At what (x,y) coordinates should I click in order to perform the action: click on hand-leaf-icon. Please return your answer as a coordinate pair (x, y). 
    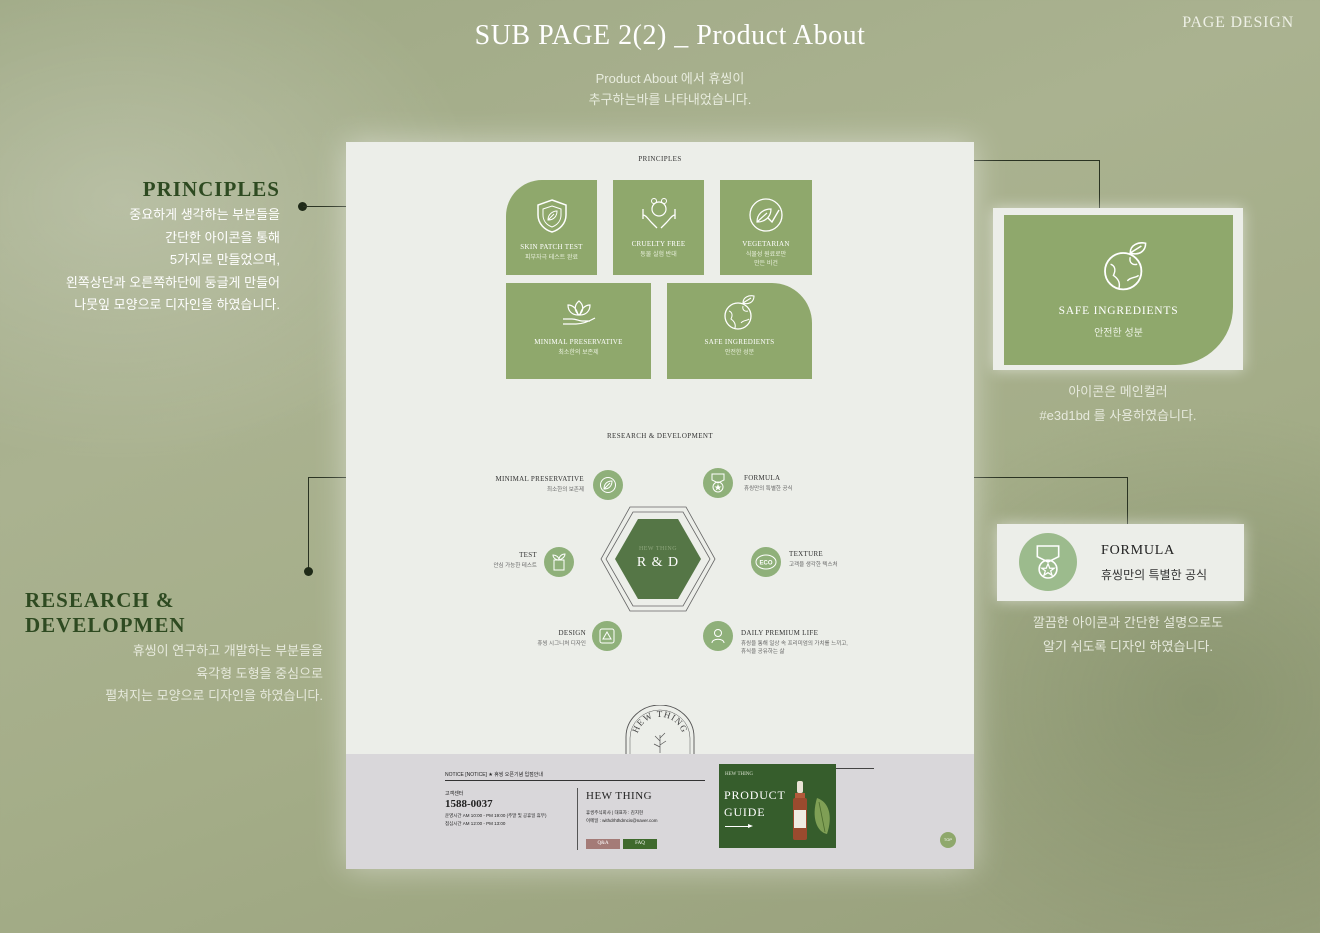
    Looking at the image, I should click on (578, 312).